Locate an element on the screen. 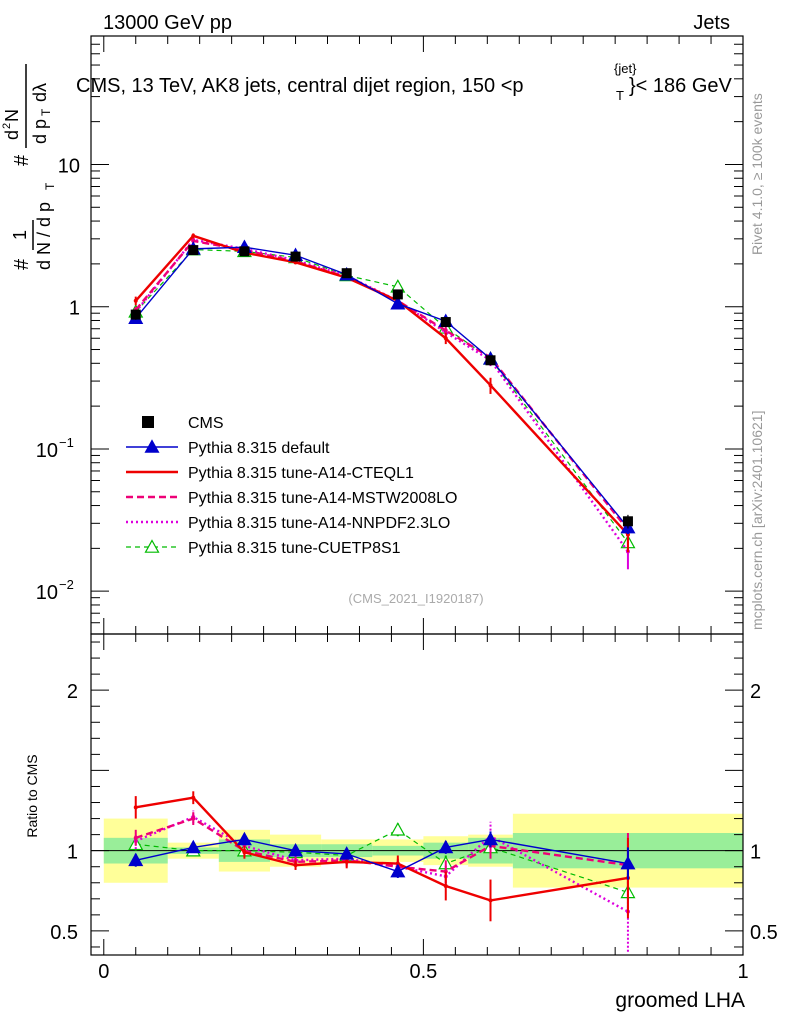  legend-entry-mstw: Pythia 8.315 tune-A14-MSTW2008LO is located at coordinates (291, 498).